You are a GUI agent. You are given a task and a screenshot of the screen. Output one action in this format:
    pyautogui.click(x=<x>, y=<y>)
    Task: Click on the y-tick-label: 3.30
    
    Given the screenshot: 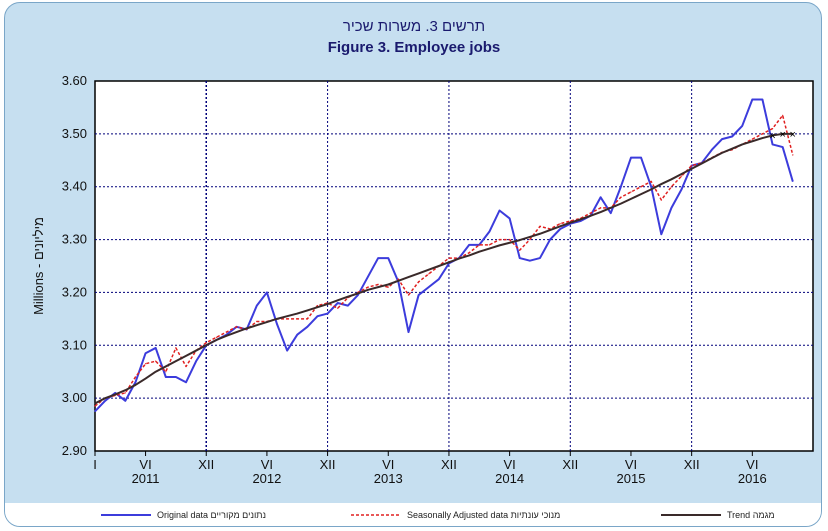 What is the action you would take?
    pyautogui.click(x=74, y=239)
    